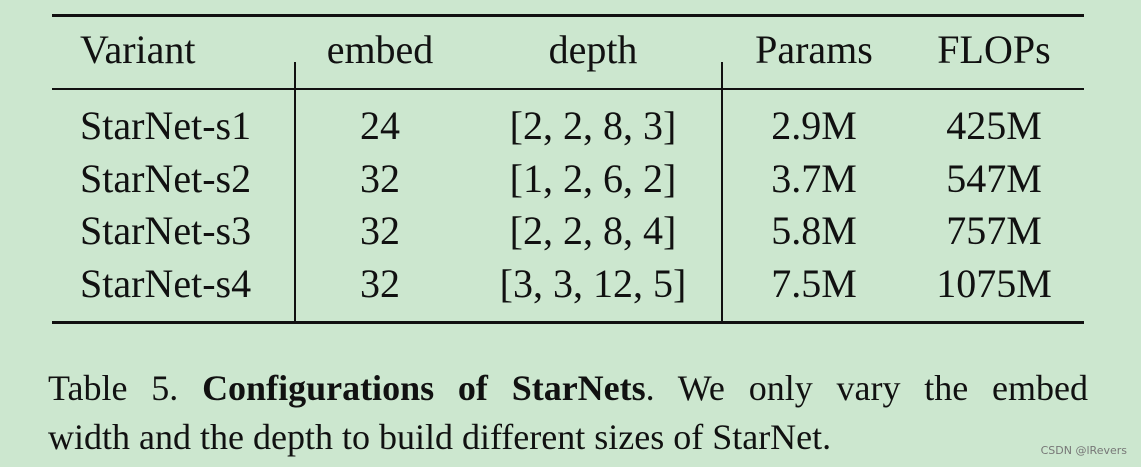 The width and height of the screenshot is (1141, 467). Describe the element at coordinates (424, 388) in the screenshot. I see `caption-title: Configurations of StarNets` at that location.